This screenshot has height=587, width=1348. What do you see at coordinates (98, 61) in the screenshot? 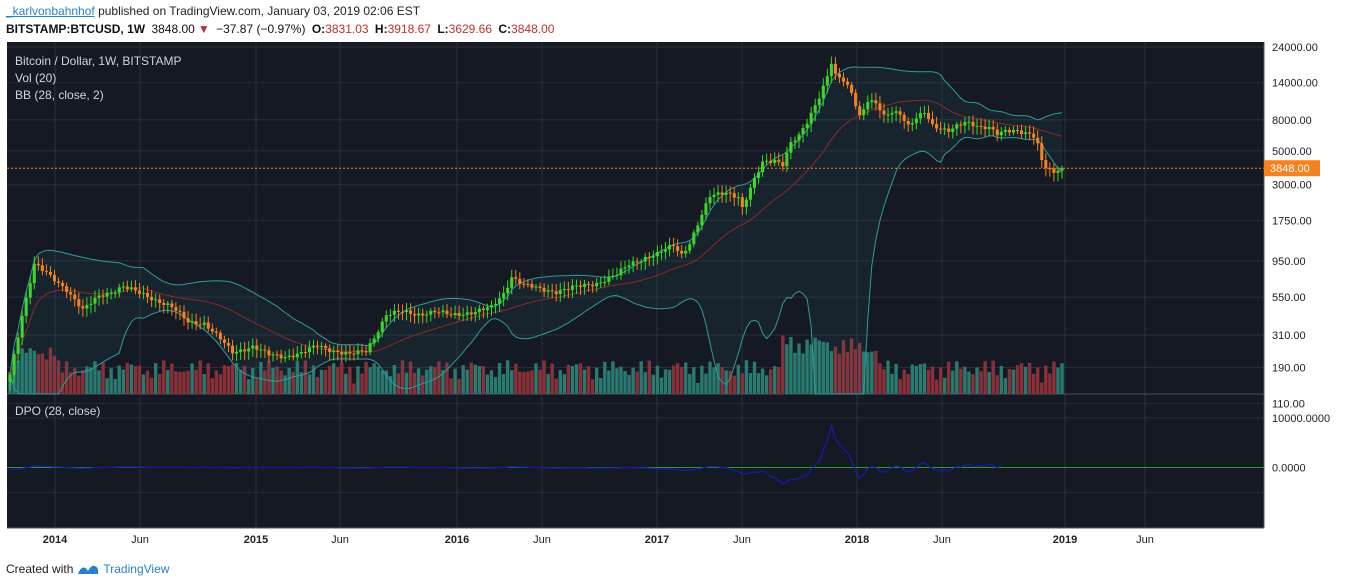
I see `legend-symbol: Bitcoin / Dollar, 1W, BITSTAMP` at bounding box center [98, 61].